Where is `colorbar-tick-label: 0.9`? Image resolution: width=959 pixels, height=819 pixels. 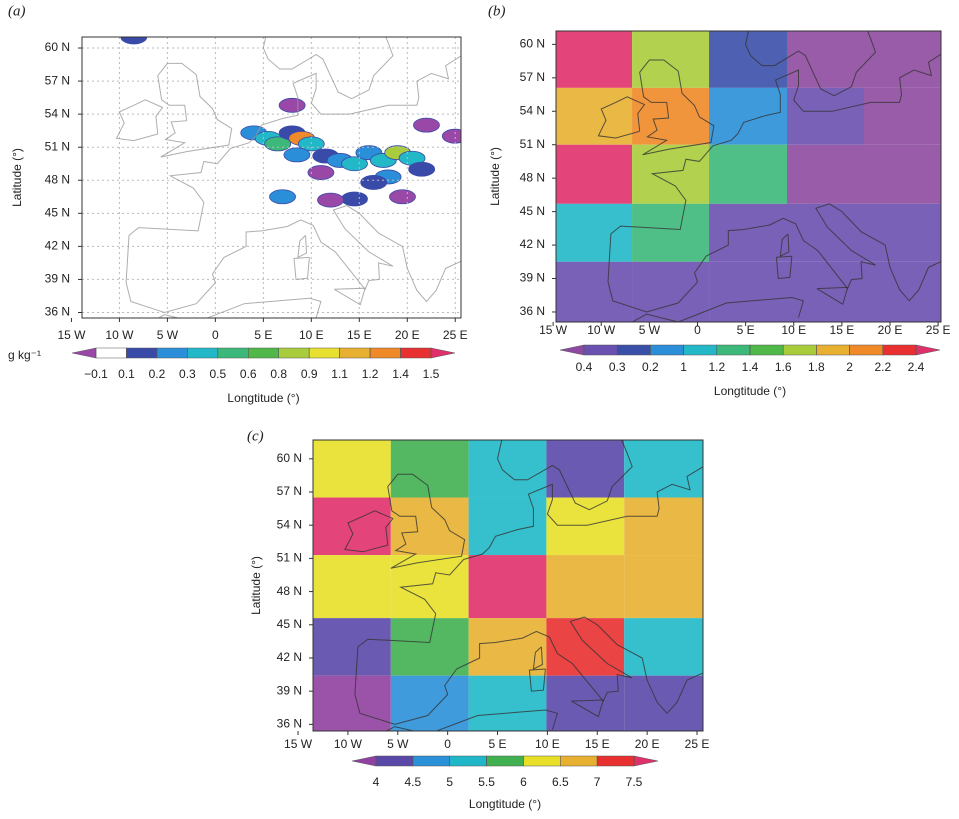 colorbar-tick-label: 0.9 is located at coordinates (309, 374).